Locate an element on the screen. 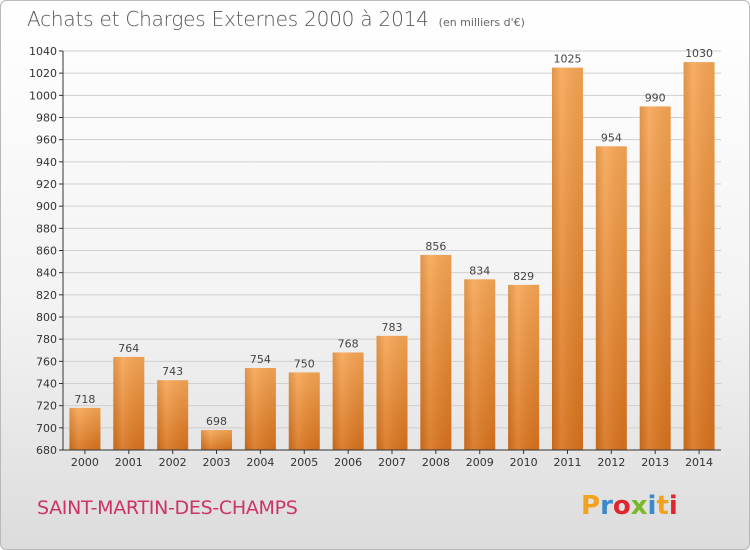 This screenshot has height=550, width=750. x-tick-label: 2010 is located at coordinates (524, 462).